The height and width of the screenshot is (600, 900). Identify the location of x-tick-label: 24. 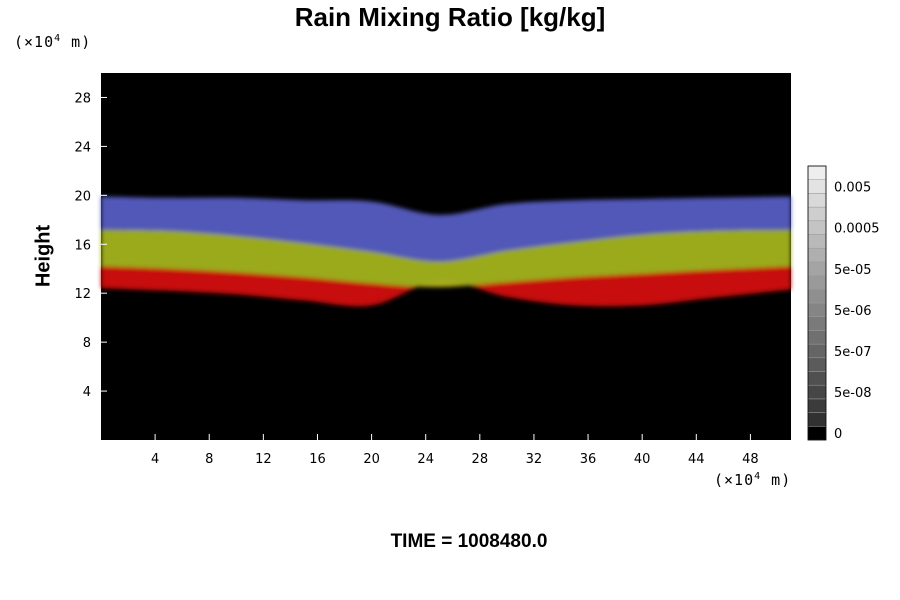
(425, 459).